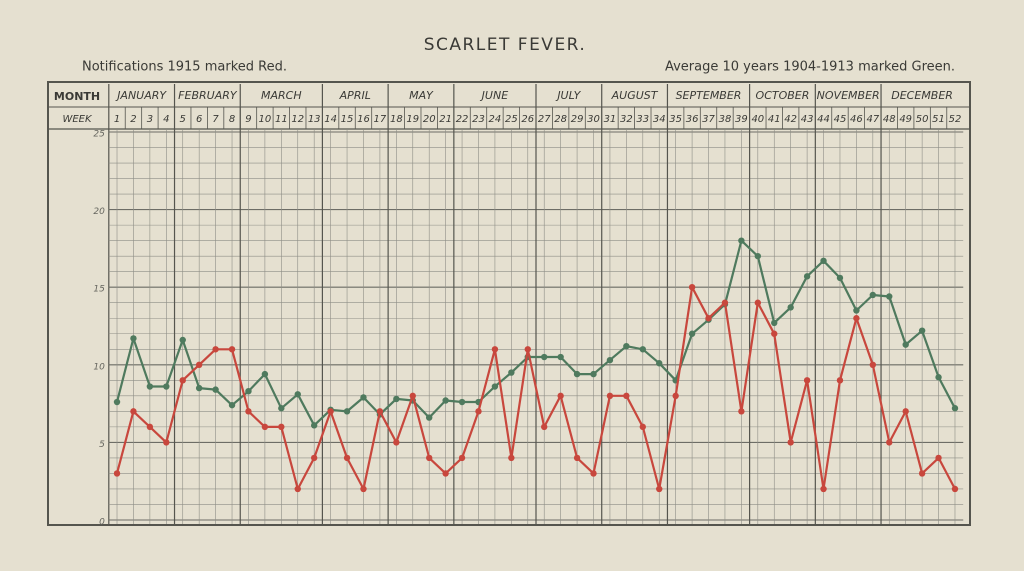  Describe the element at coordinates (208, 95) in the screenshot. I see `month-label: FEBRUARY` at that location.